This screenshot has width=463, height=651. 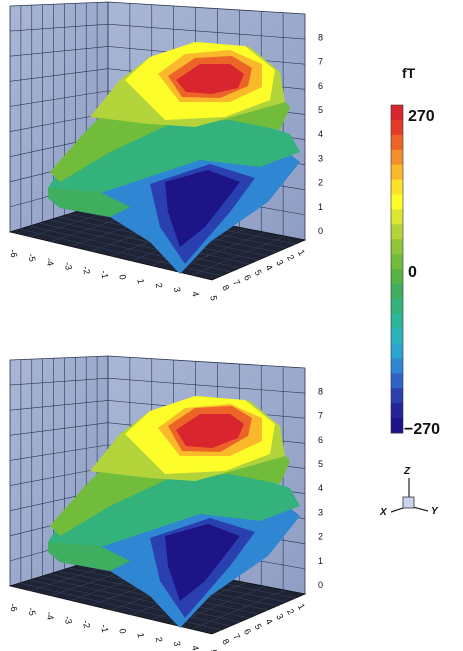 What do you see at coordinates (86, 270) in the screenshot?
I see `x-tick-label: -2` at bounding box center [86, 270].